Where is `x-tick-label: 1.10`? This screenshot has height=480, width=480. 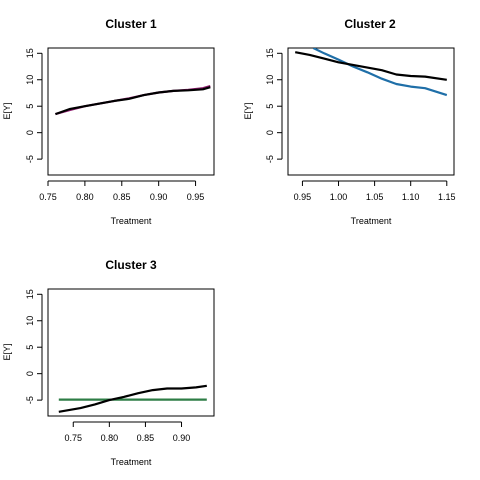
x-tick-label: 1.10 is located at coordinates (411, 197).